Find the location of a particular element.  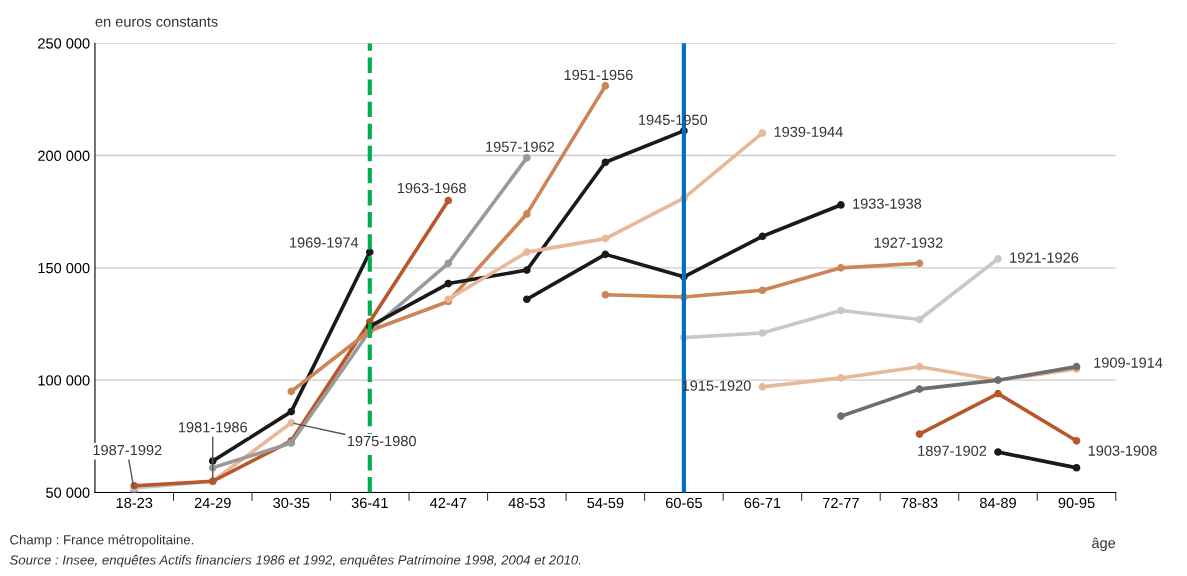

x-tick-label: 36-41 is located at coordinates (369, 503).